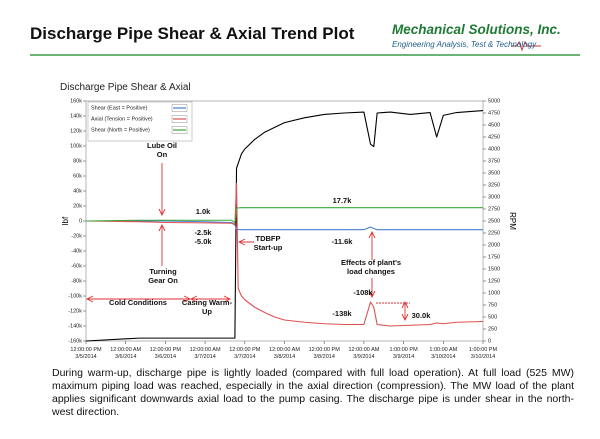 The height and width of the screenshot is (439, 600). I want to click on annotation: 17.7k, so click(342, 200).